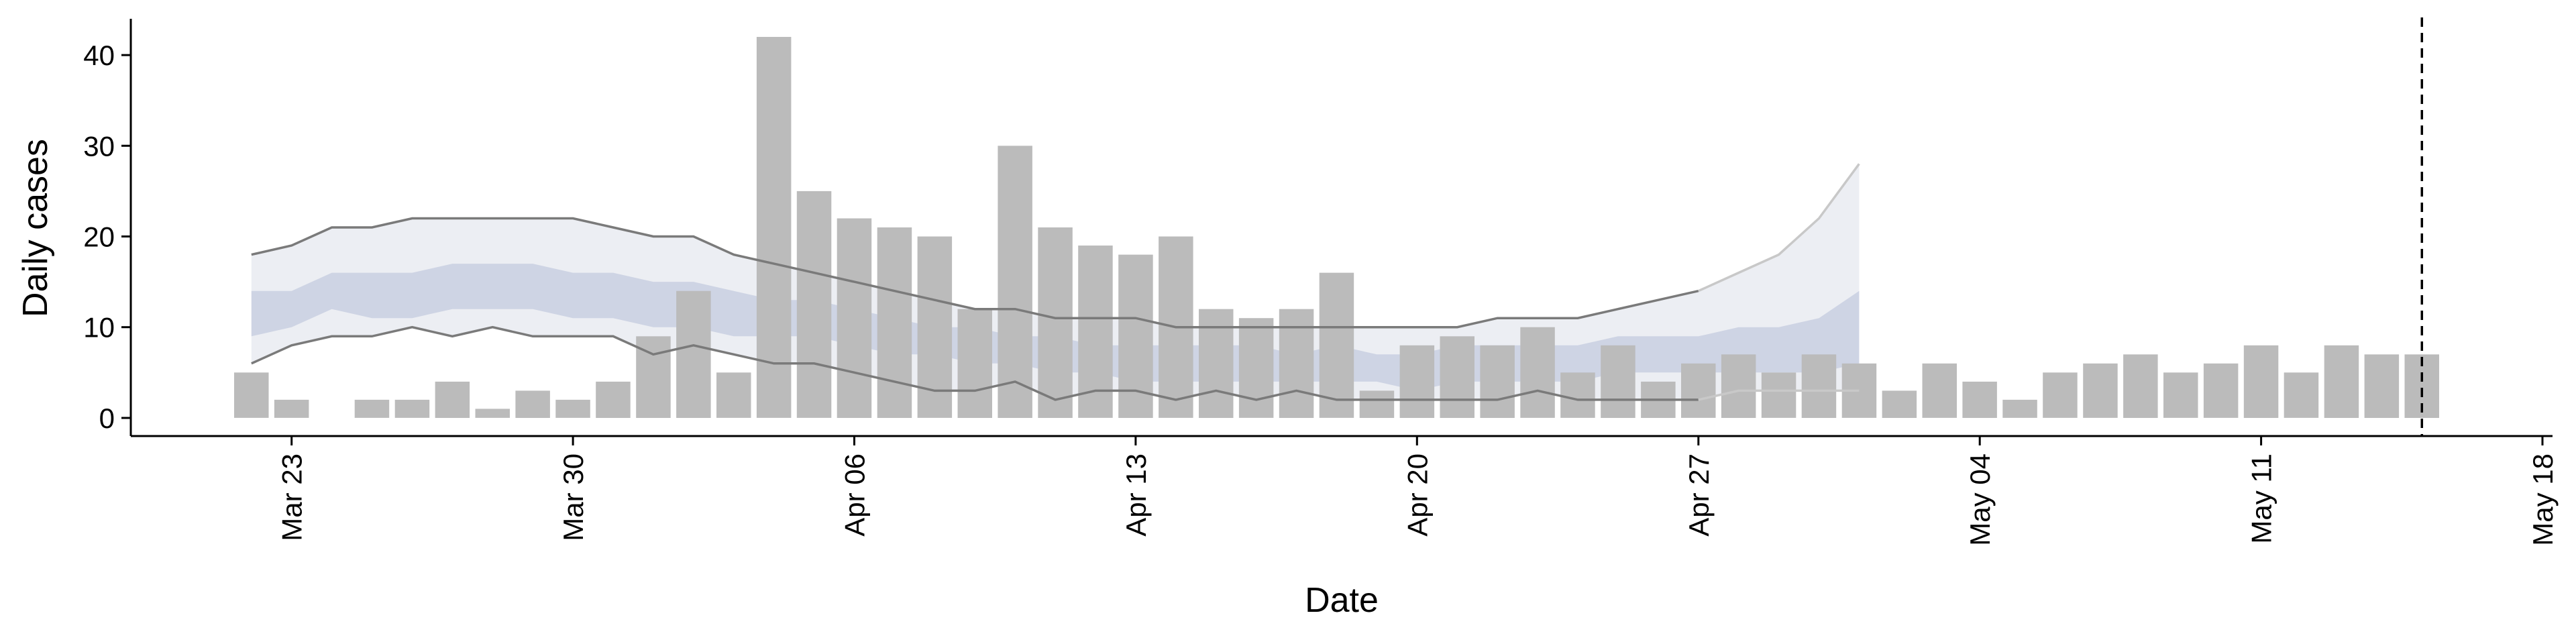 The width and height of the screenshot is (2576, 644). I want to click on y-tick-label-0: 0, so click(107, 418).